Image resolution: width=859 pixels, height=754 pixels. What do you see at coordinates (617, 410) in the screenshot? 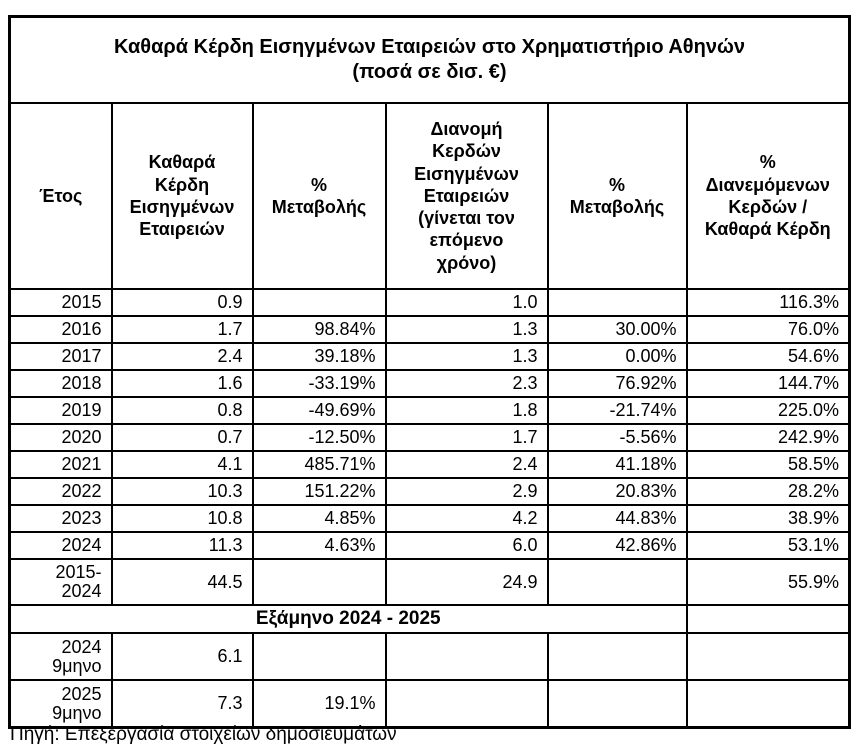
I see `dist-change-cell: -21.74%` at bounding box center [617, 410].